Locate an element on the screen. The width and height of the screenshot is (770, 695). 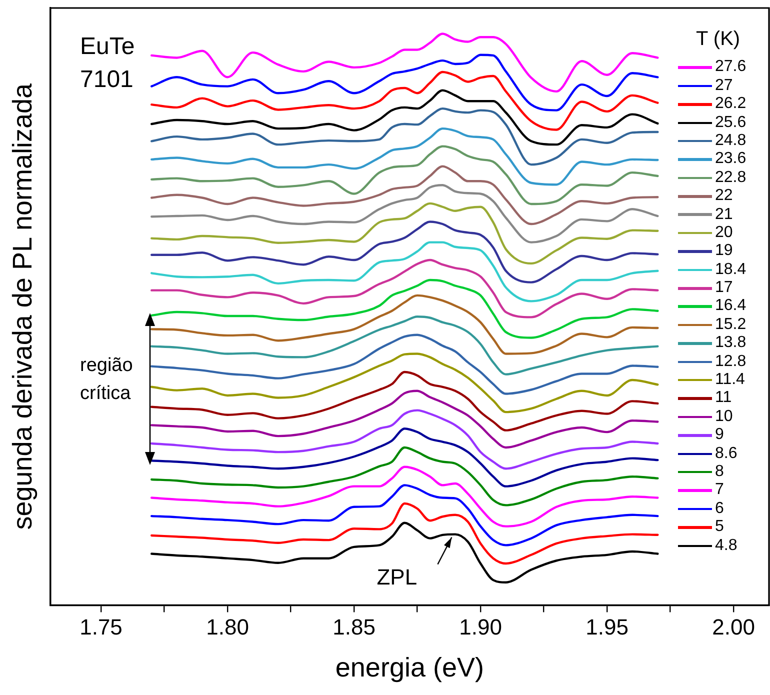
legend-label: 15.2 is located at coordinates (730, 325).